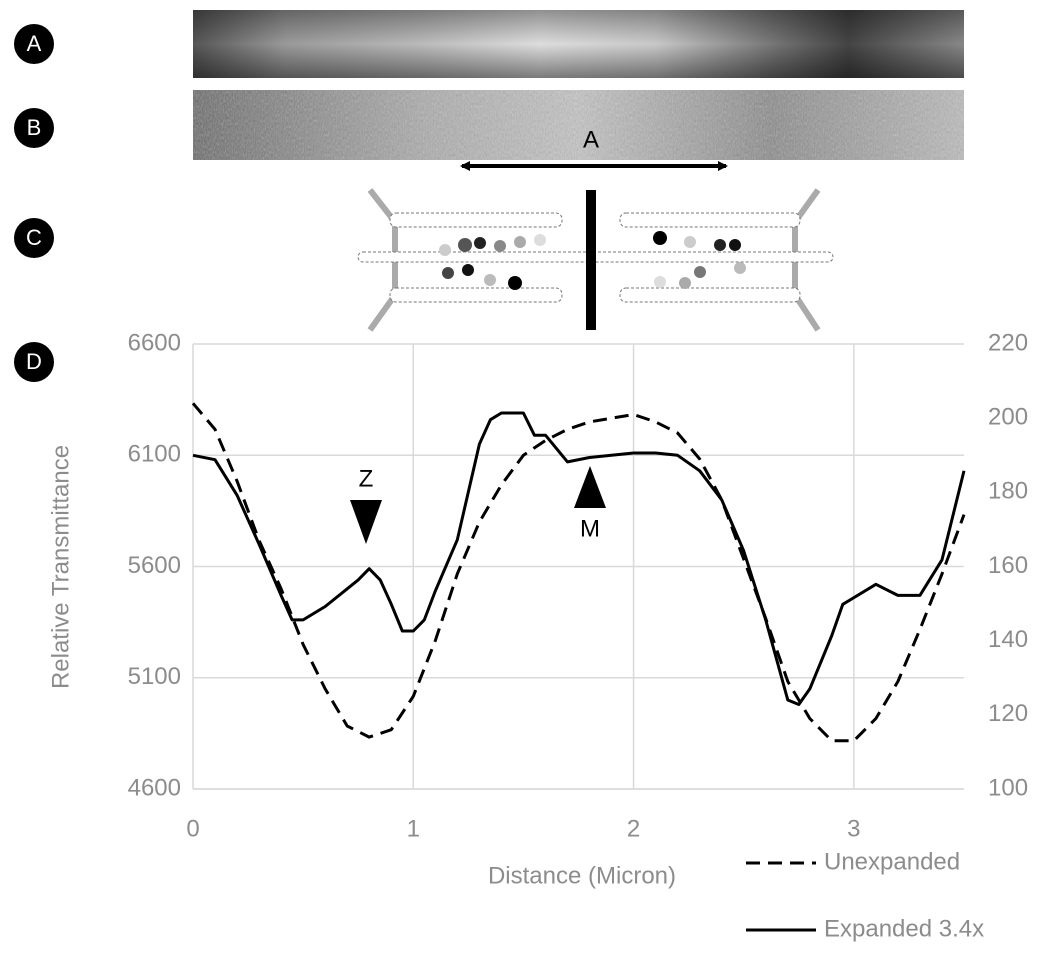 This screenshot has width=1052, height=954. Describe the element at coordinates (1008, 639) in the screenshot. I see `y2-tick-label: 140` at that location.